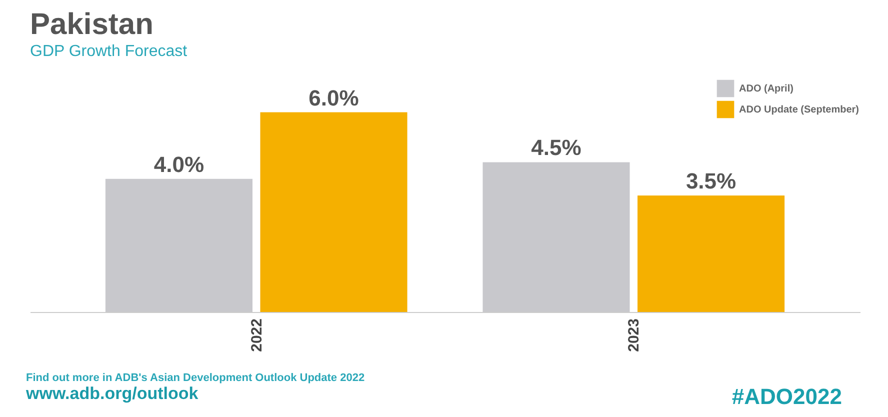 This screenshot has width=888, height=417. Describe the element at coordinates (257, 335) in the screenshot. I see `x-tick-label: 2022` at that location.